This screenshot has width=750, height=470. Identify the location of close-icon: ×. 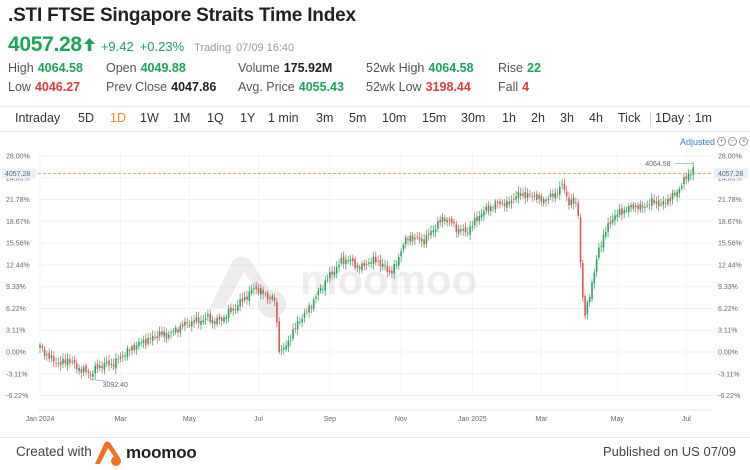
(743, 141).